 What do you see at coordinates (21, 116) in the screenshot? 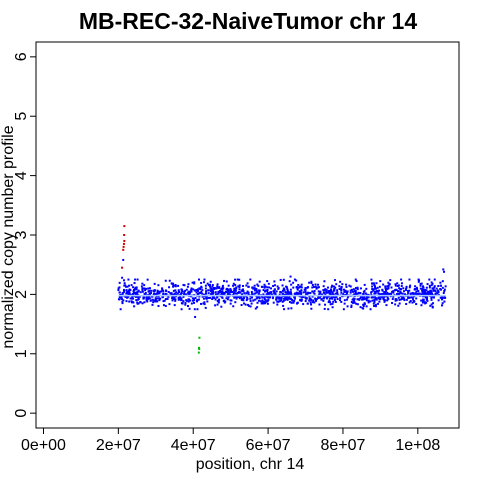
I see `y-tick-label: 5` at bounding box center [21, 116].